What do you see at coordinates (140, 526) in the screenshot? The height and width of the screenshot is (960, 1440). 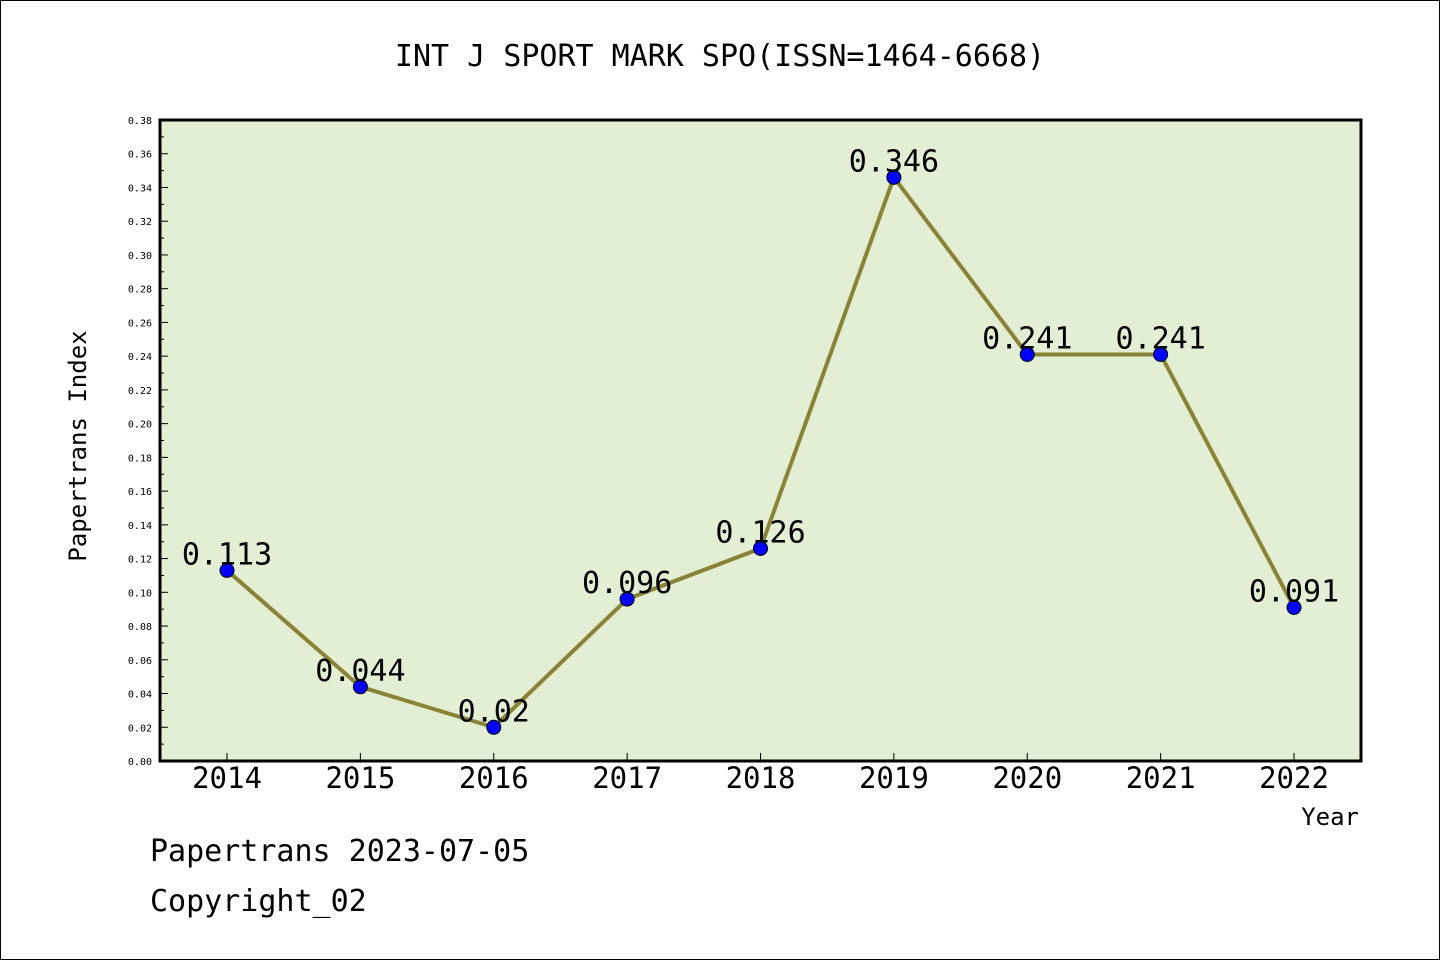 I see `y-tick-label: 0.14` at bounding box center [140, 526].